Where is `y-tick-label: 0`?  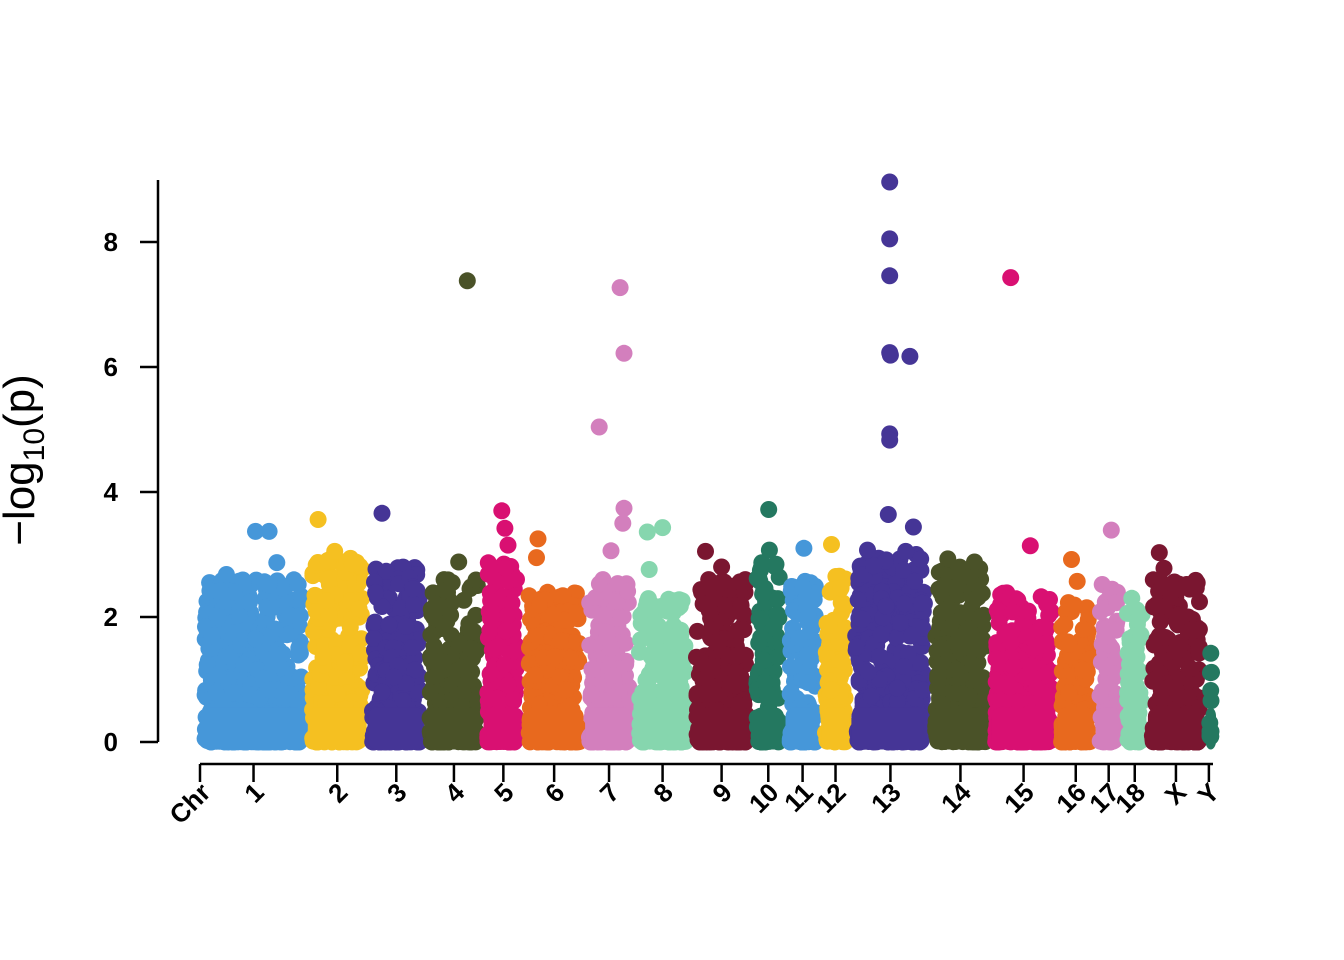
y-tick-label: 0 is located at coordinates (111, 742).